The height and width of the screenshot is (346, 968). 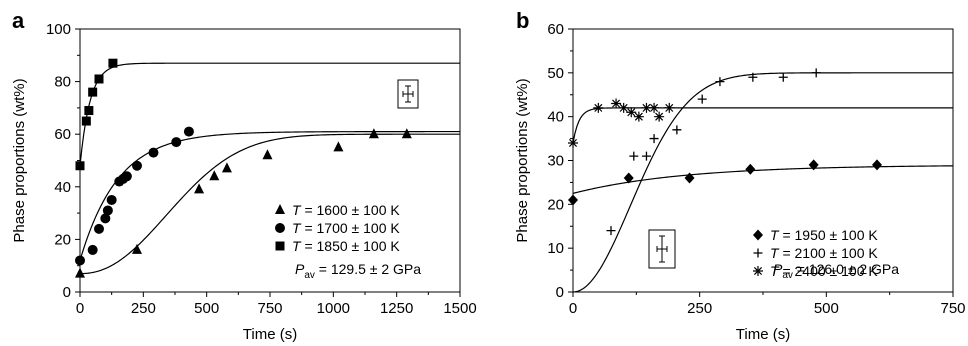 What do you see at coordinates (778, 269) in the screenshot?
I see `pressure-var: P` at bounding box center [778, 269].